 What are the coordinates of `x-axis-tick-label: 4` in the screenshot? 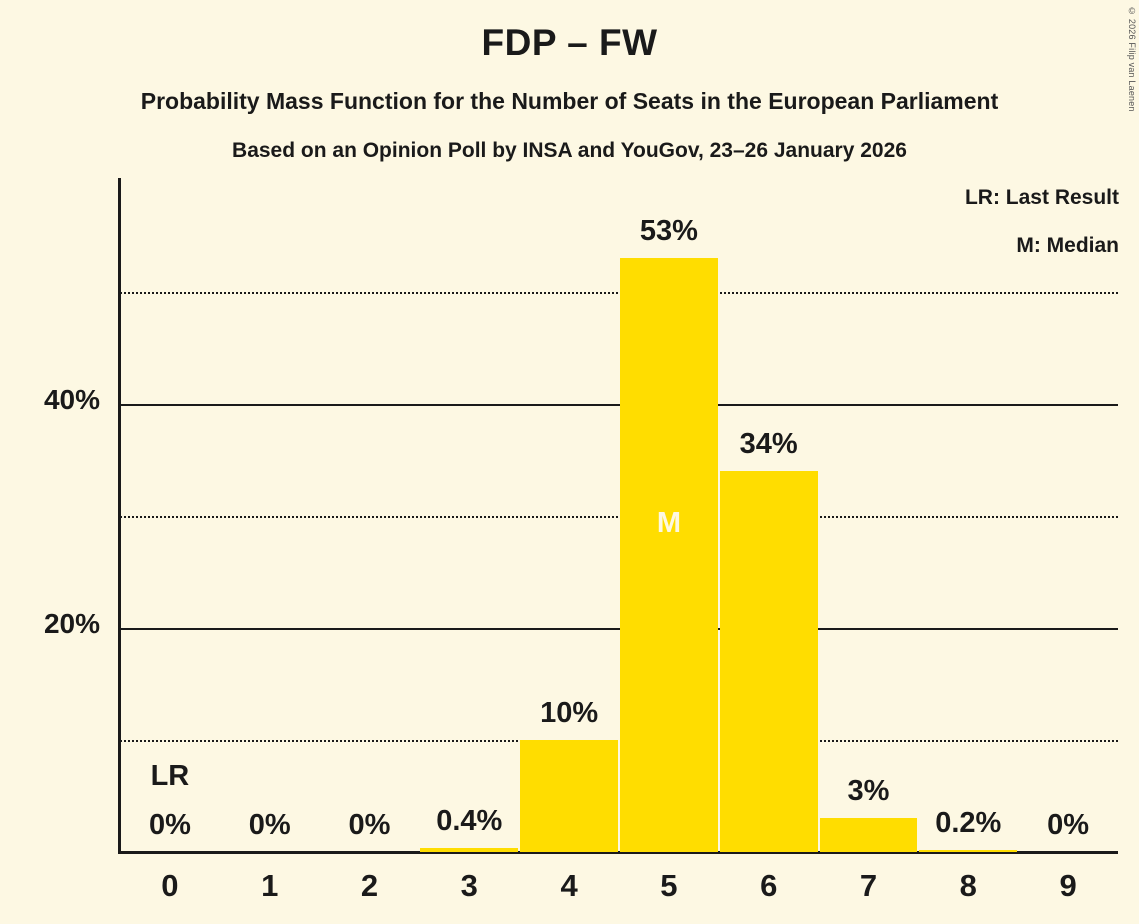 It's located at (569, 885).